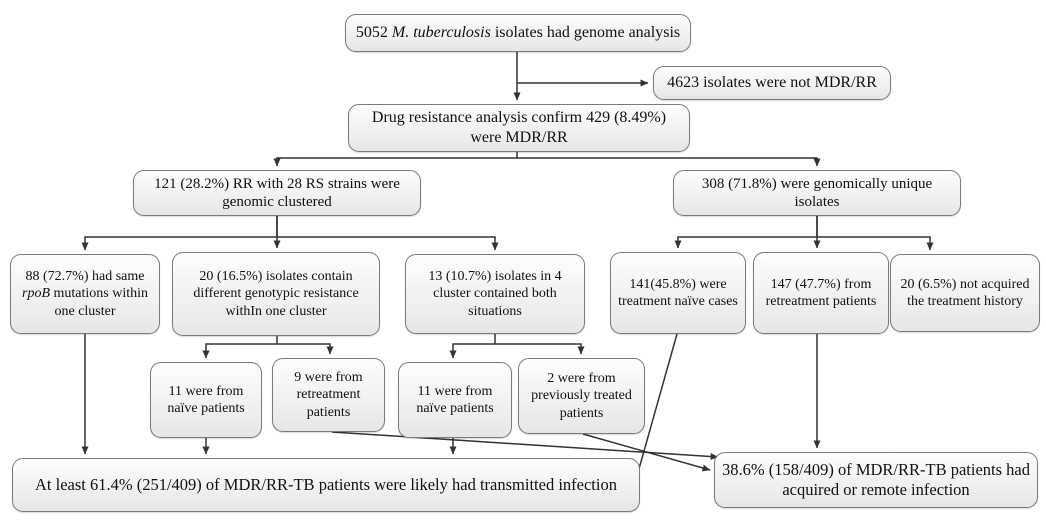 The height and width of the screenshot is (524, 1046). What do you see at coordinates (655, 408) in the screenshot?
I see `edge-naive141-to-transmitted` at bounding box center [655, 408].